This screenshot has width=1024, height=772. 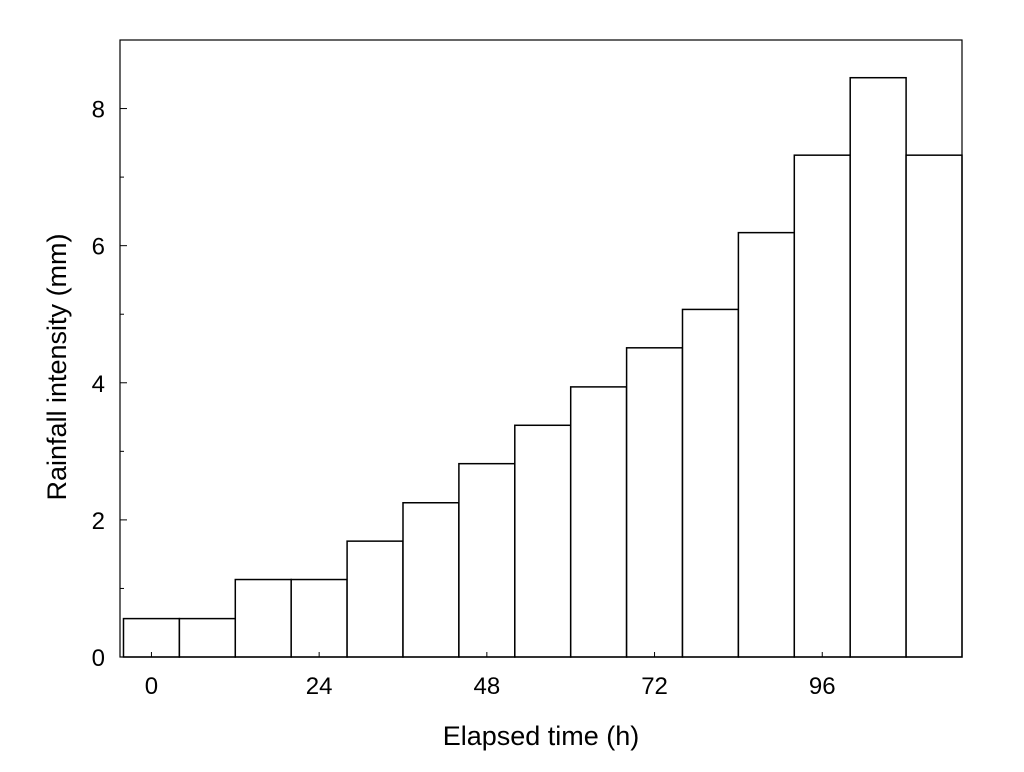 What do you see at coordinates (486, 686) in the screenshot?
I see `x-tick-label: 48` at bounding box center [486, 686].